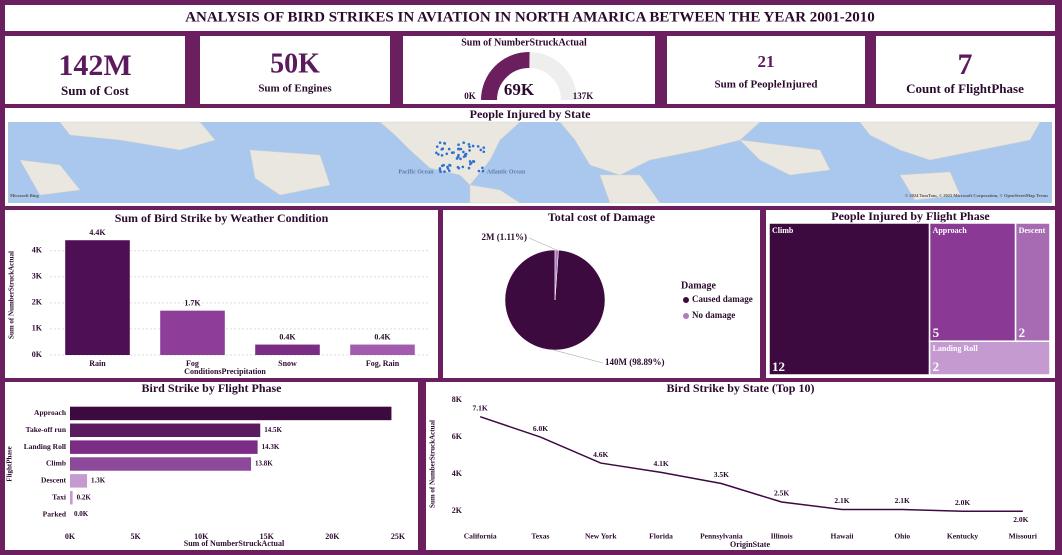  What do you see at coordinates (84, 497) in the screenshot?
I see `value-label: 0.2K` at bounding box center [84, 497].